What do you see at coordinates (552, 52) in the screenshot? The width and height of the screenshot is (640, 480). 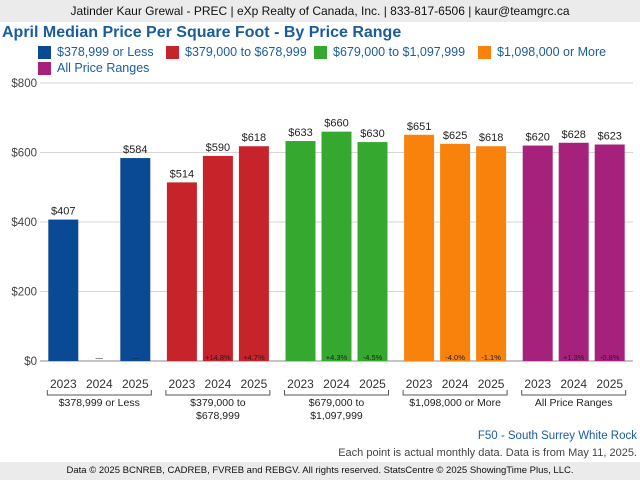 I see `legend-label-4: $1,098,000 or More` at bounding box center [552, 52].